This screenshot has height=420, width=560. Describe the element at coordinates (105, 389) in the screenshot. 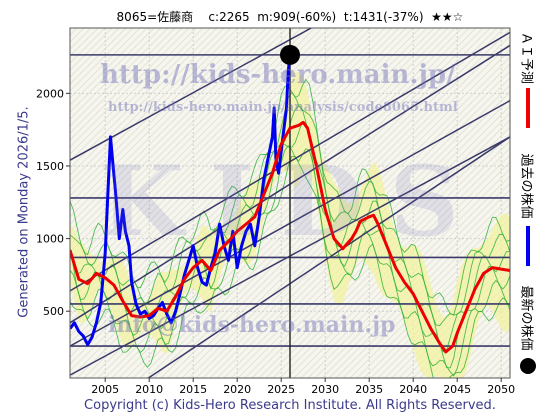

I see `x-tick-label: 2005` at that location.